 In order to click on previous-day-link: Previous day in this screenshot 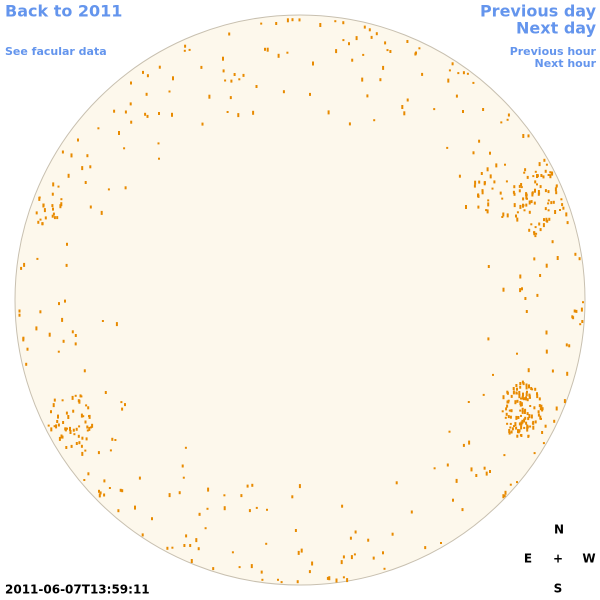, I will do `click(538, 11)`.